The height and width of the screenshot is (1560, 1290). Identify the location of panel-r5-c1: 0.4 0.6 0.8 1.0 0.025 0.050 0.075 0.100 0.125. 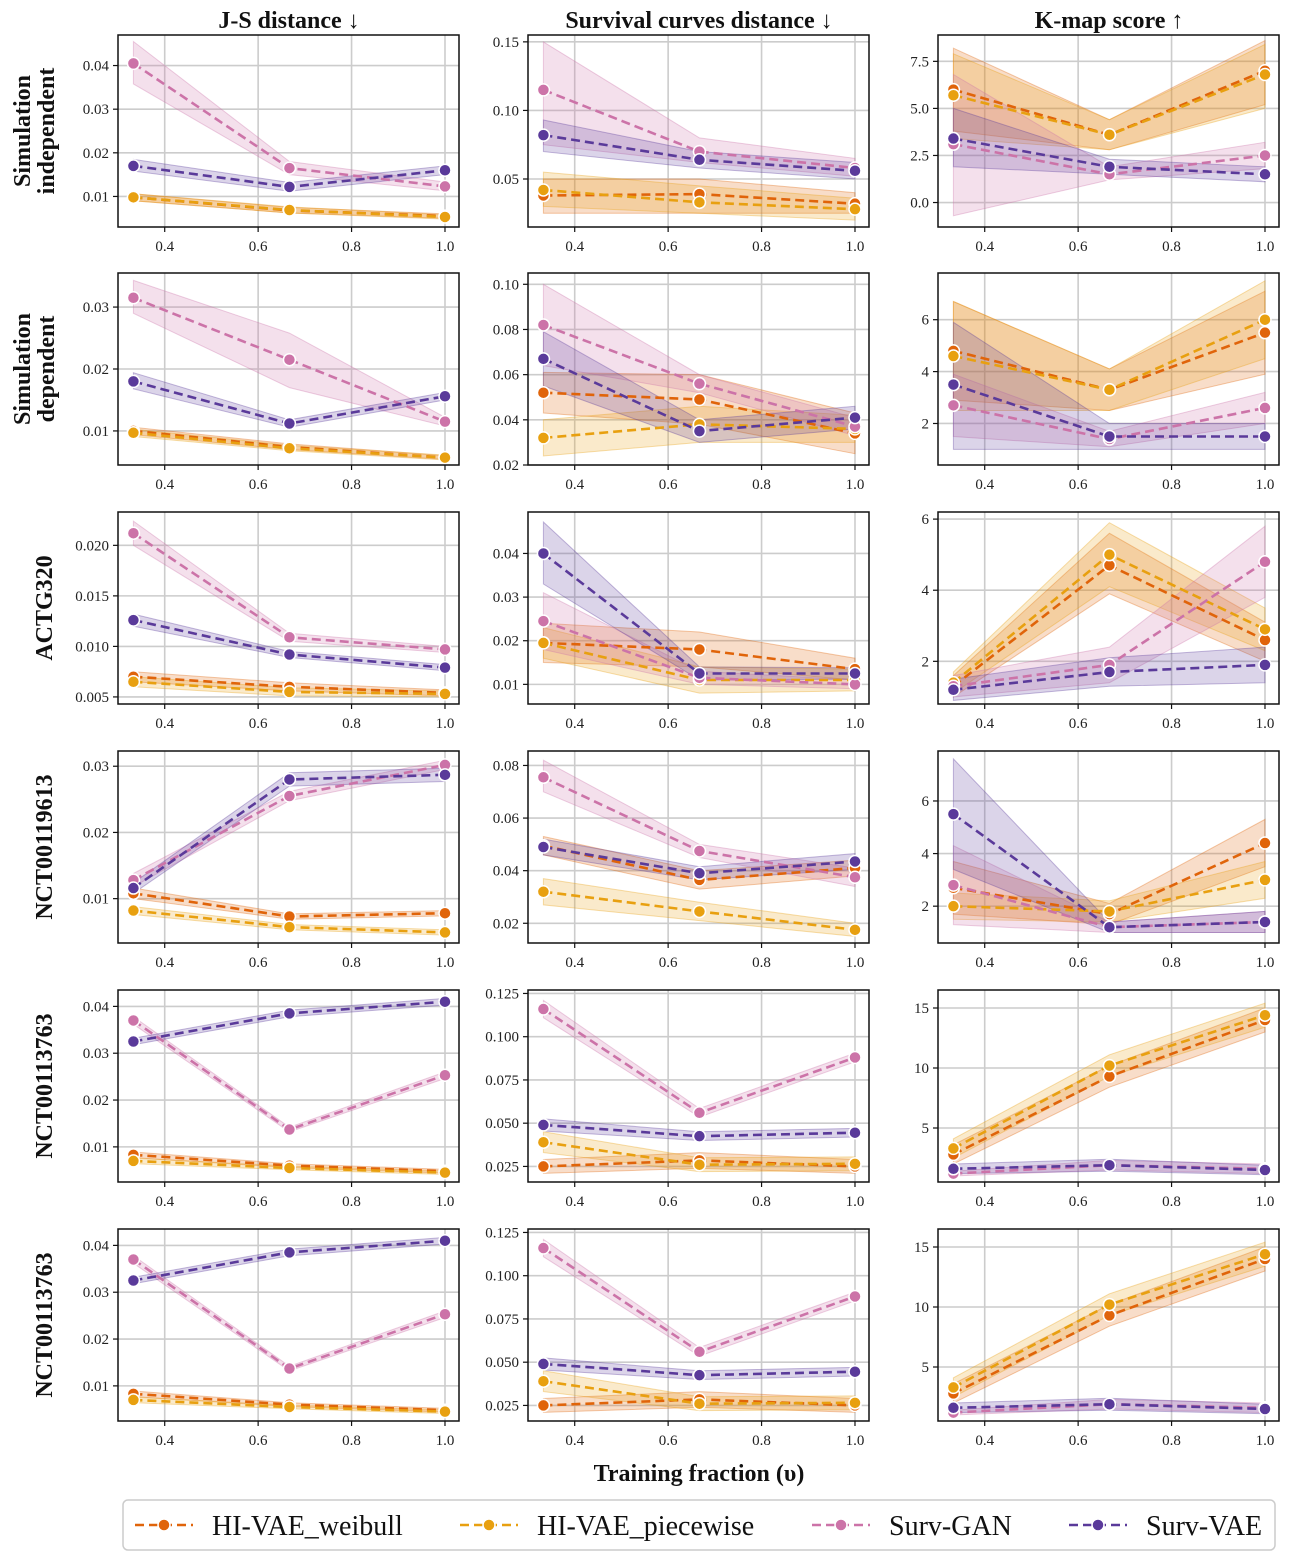
(677, 1337).